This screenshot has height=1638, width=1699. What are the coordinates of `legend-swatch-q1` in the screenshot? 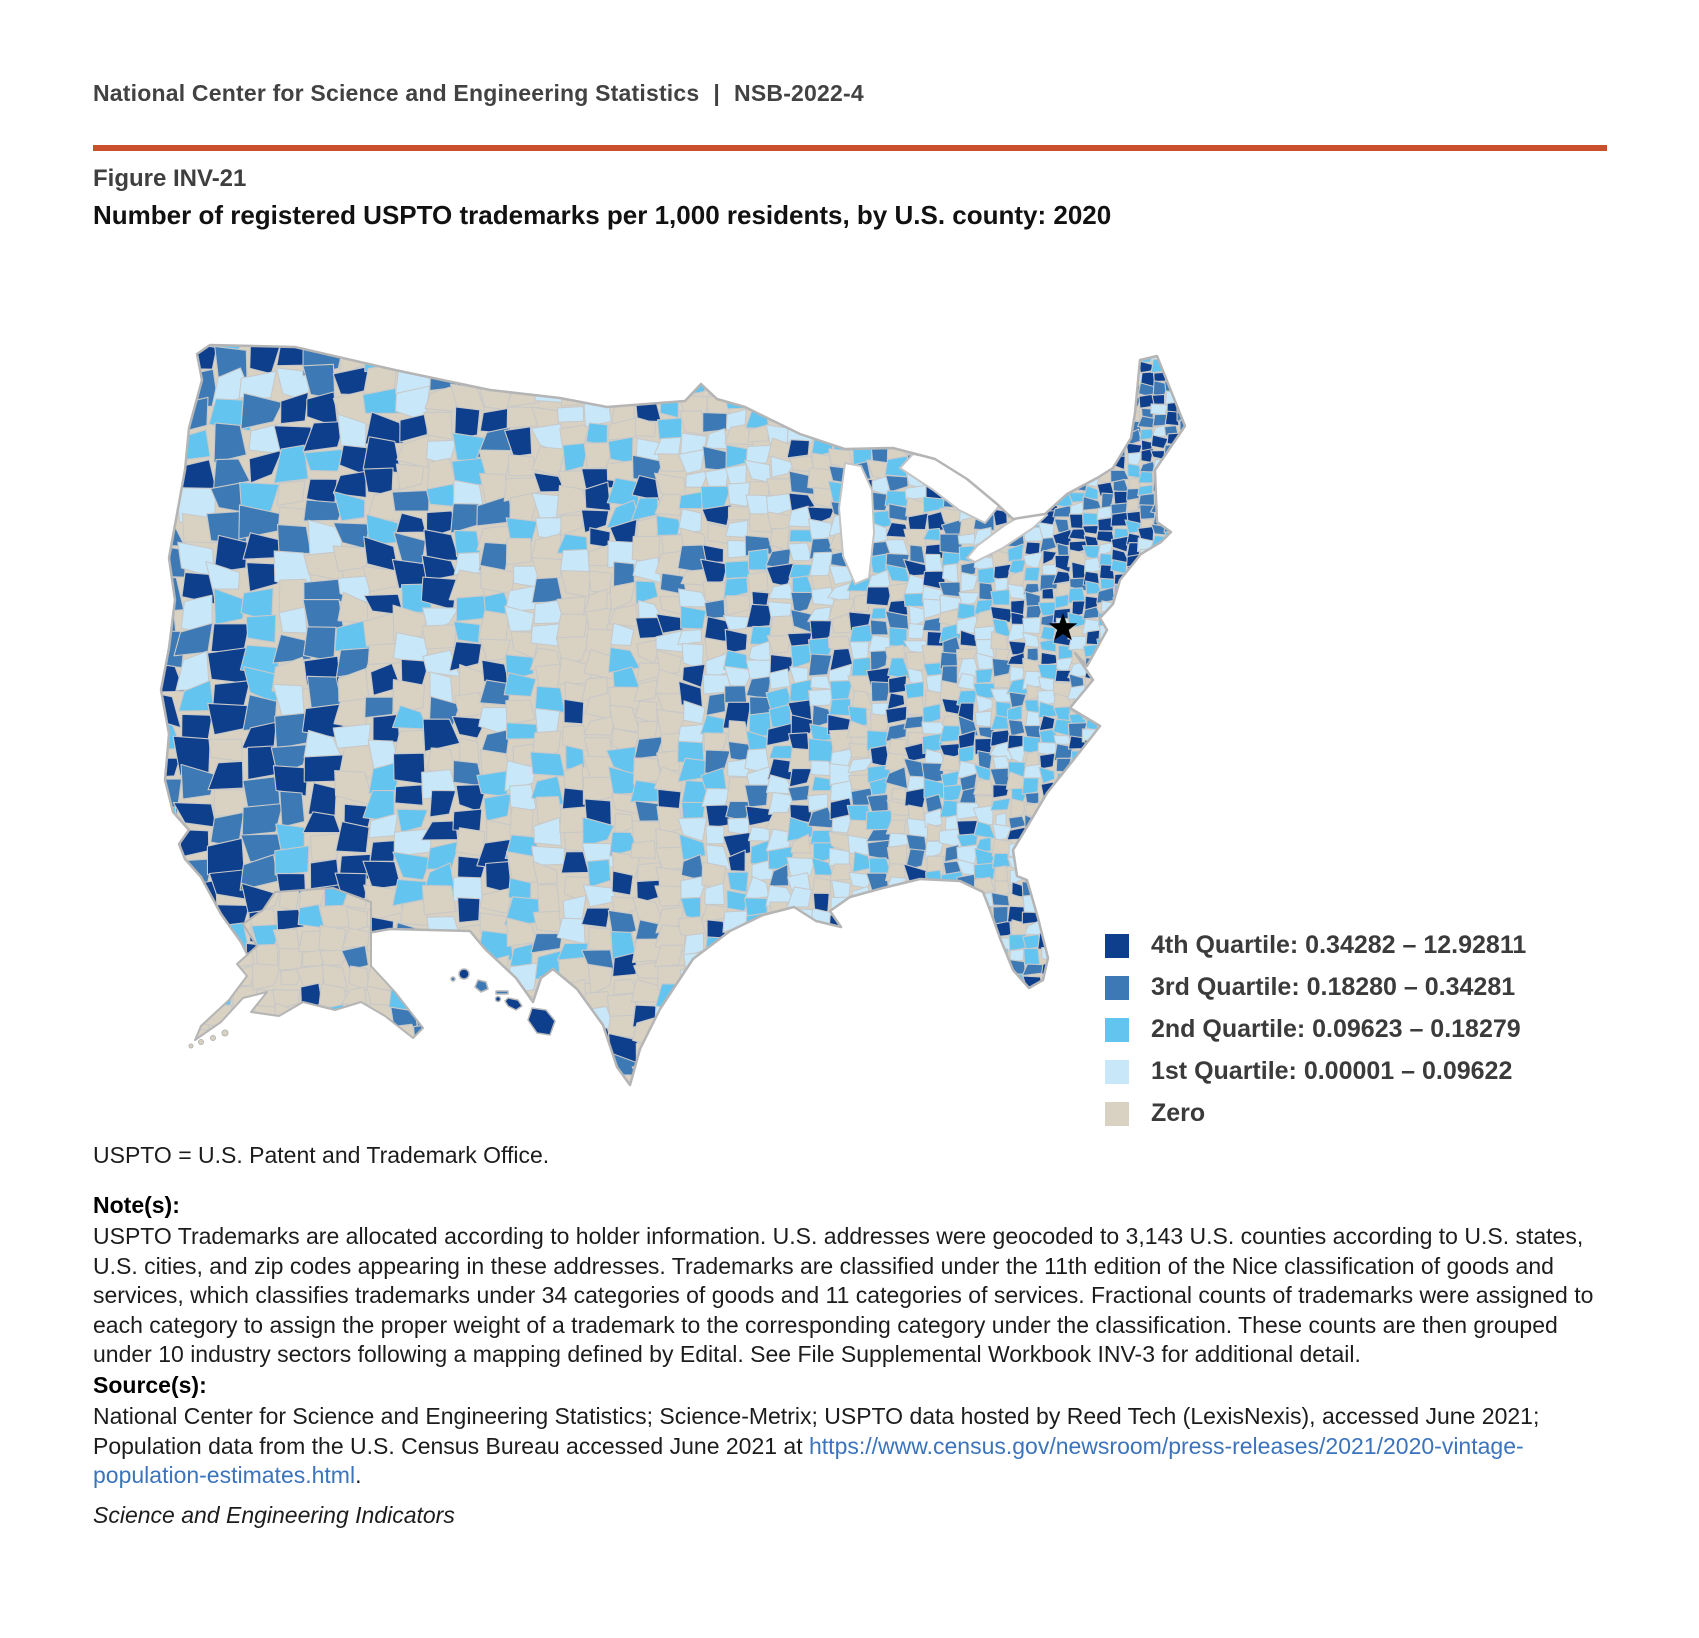 It's located at (1117, 1071).